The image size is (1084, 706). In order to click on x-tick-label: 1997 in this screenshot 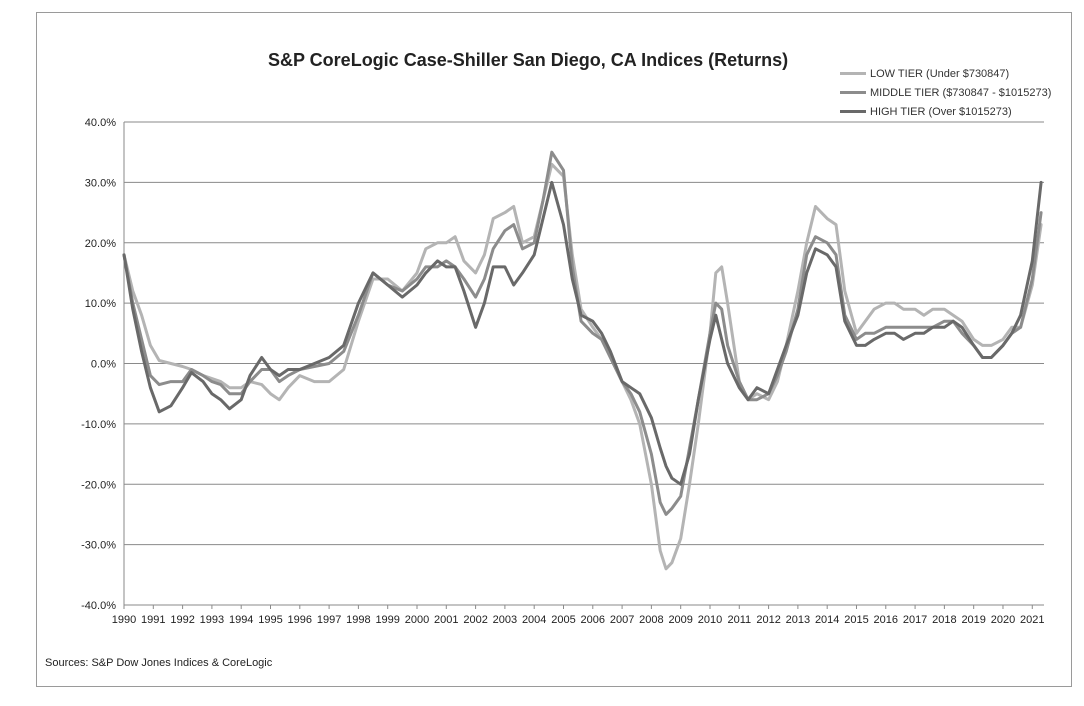, I will do `click(329, 620)`.